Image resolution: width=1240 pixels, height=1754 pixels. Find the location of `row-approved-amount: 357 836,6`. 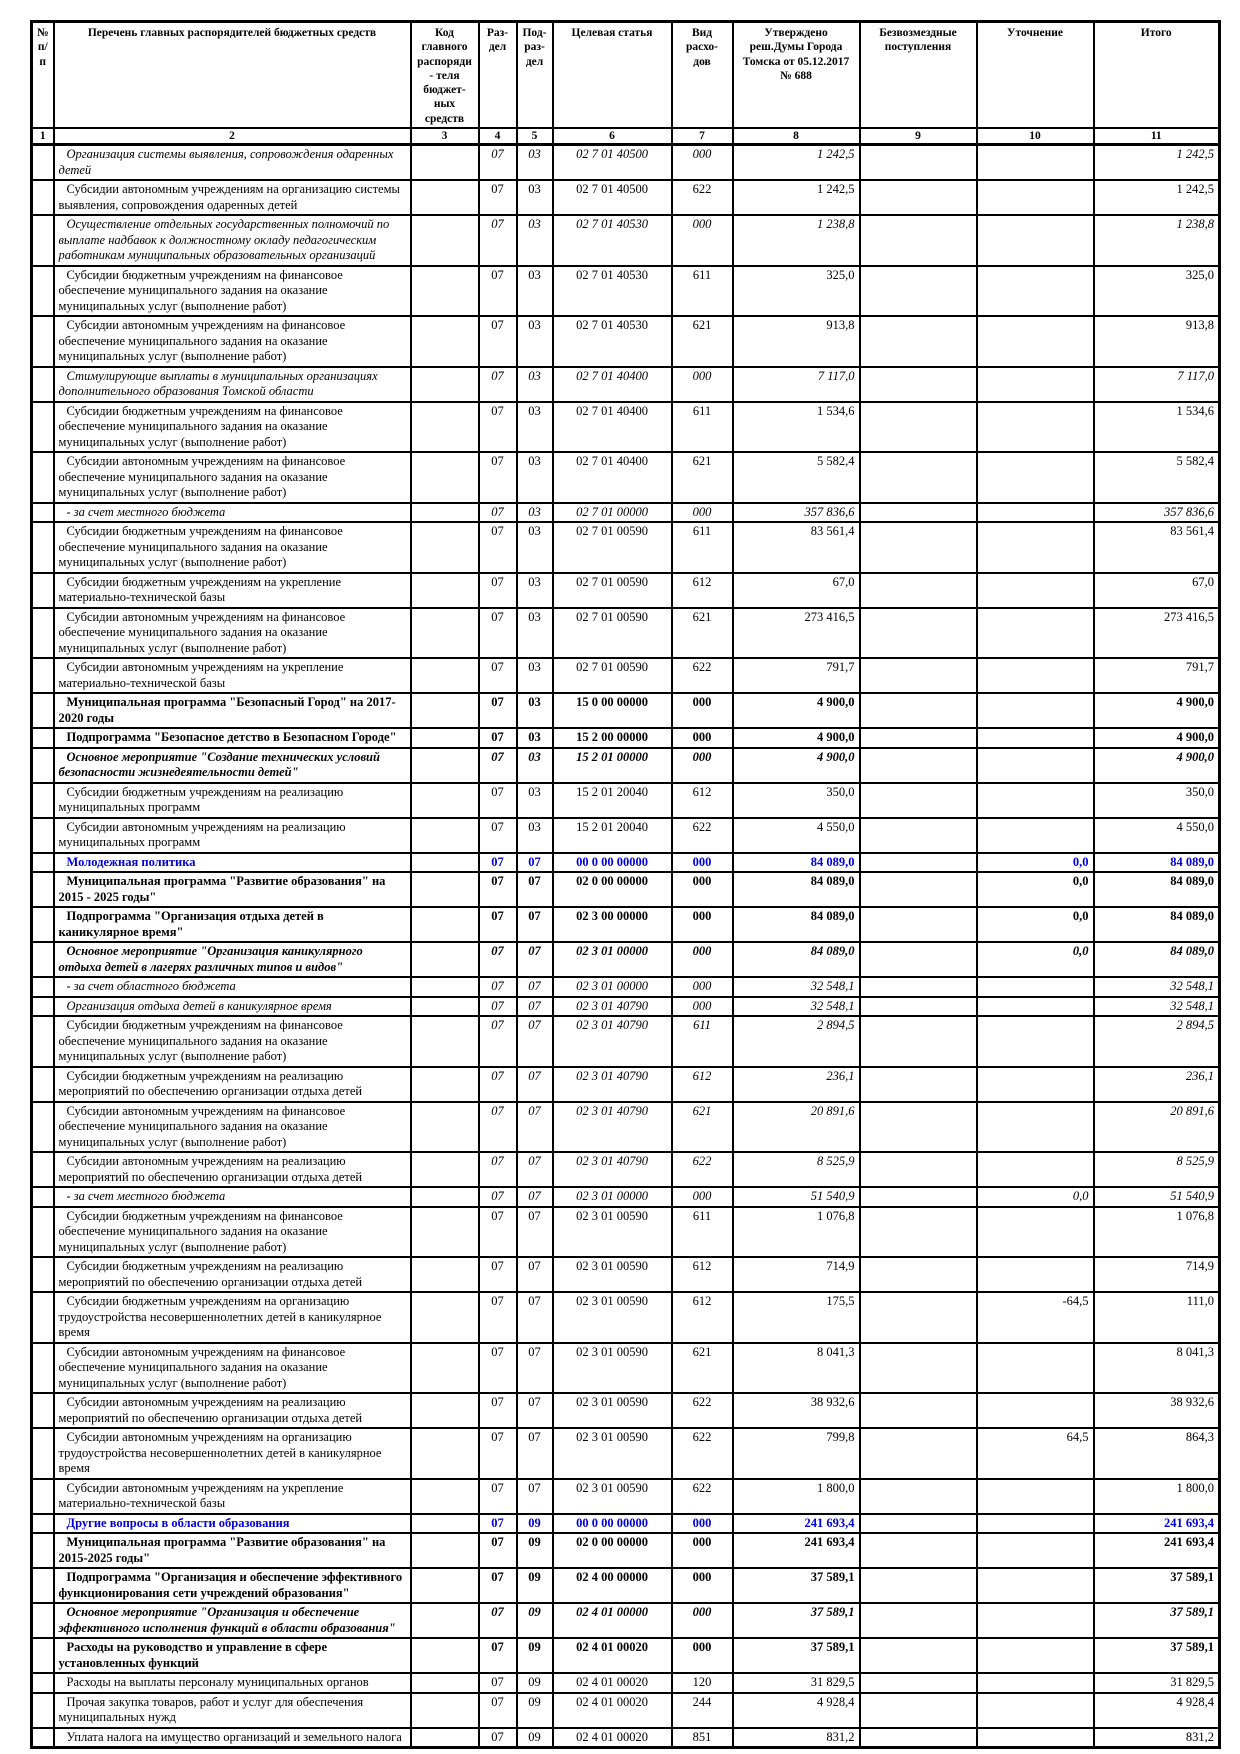

row-approved-amount: 357 836,6 is located at coordinates (796, 512).